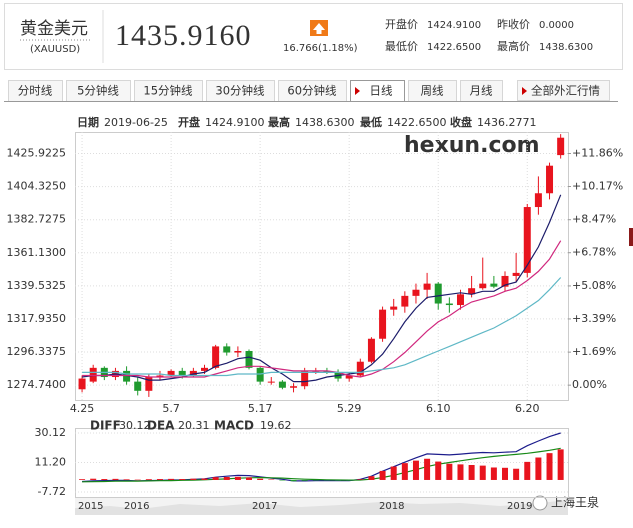 The width and height of the screenshot is (633, 528). I want to click on all-markets-label: 全部外汇行情, so click(565, 91).